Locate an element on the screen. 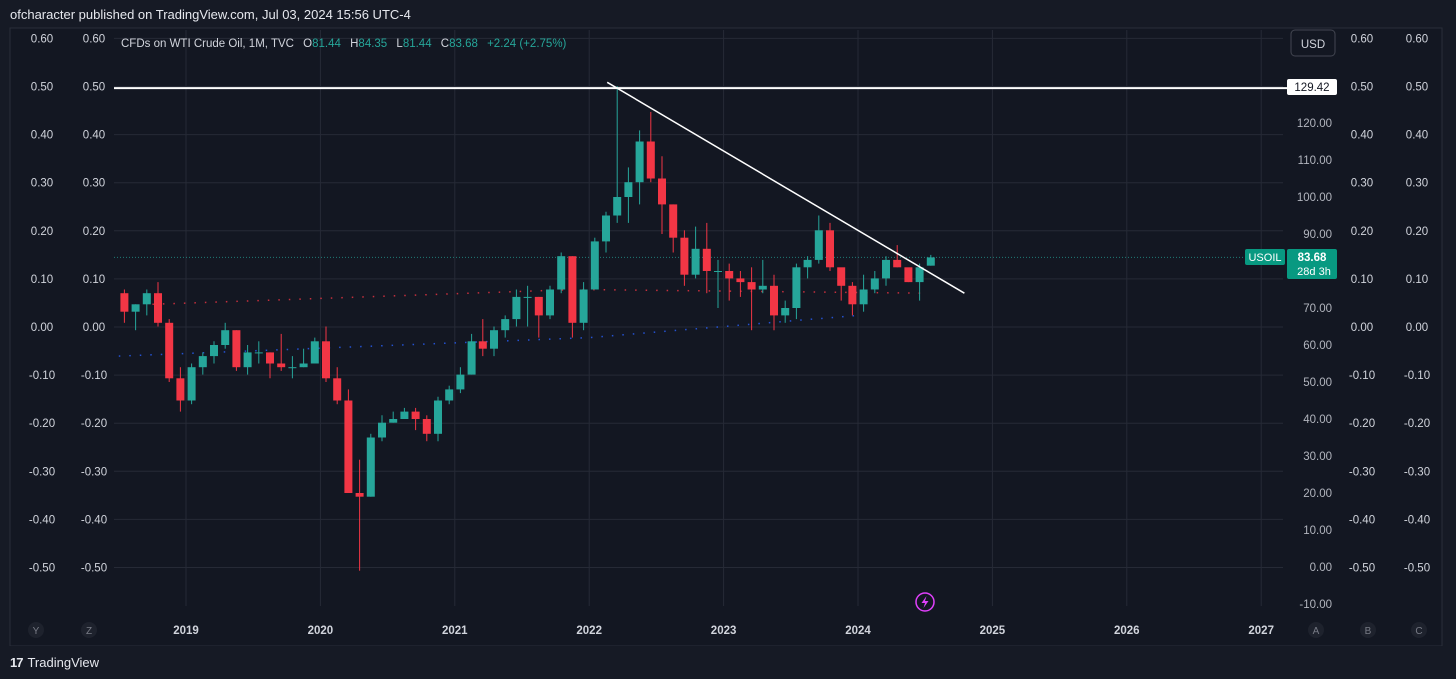  scale-button-c: C is located at coordinates (1419, 630).